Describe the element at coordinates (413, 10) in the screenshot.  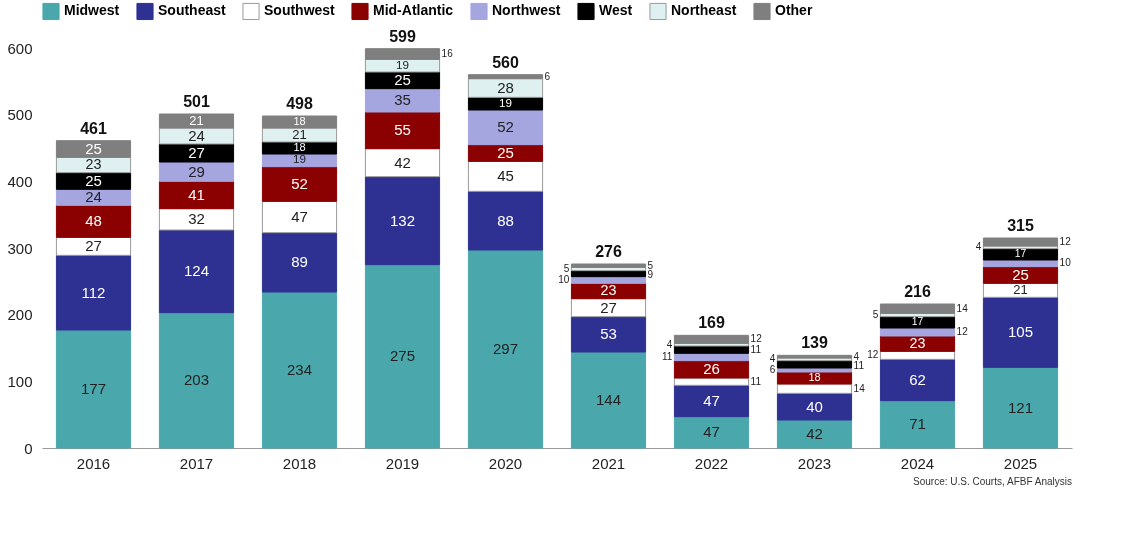
I see `legend-label: Mid-Atlantic` at that location.